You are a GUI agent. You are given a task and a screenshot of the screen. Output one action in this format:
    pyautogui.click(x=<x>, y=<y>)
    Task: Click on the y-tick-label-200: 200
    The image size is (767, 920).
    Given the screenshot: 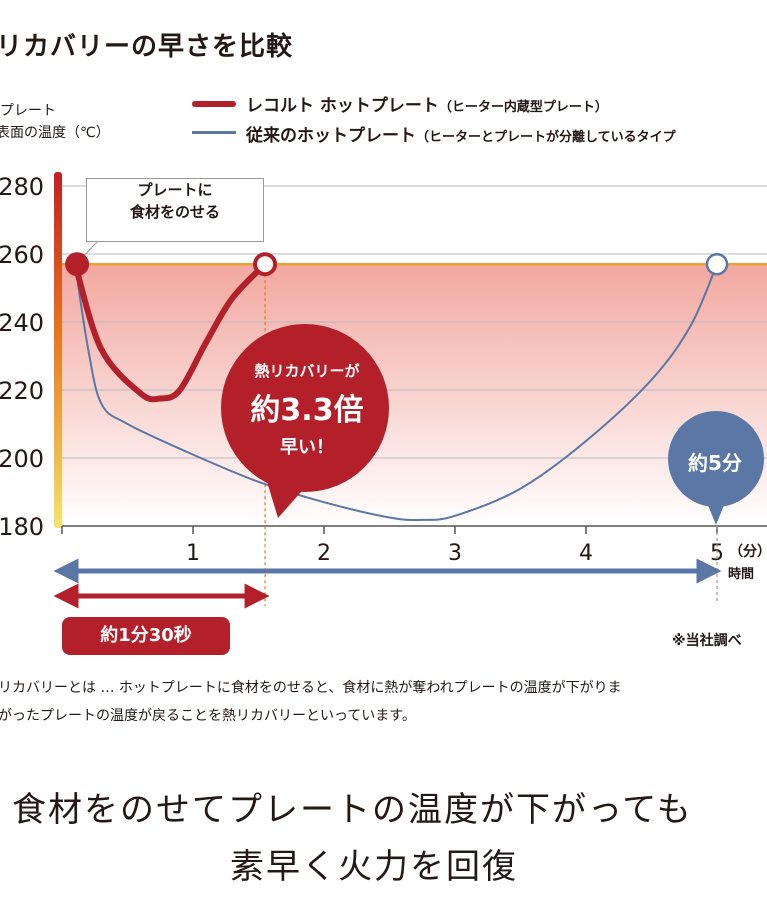 What is the action you would take?
    pyautogui.click(x=22, y=459)
    